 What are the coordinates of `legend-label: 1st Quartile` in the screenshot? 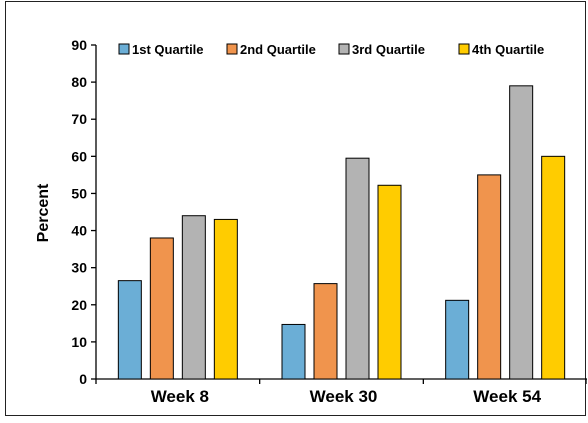 It's located at (168, 49).